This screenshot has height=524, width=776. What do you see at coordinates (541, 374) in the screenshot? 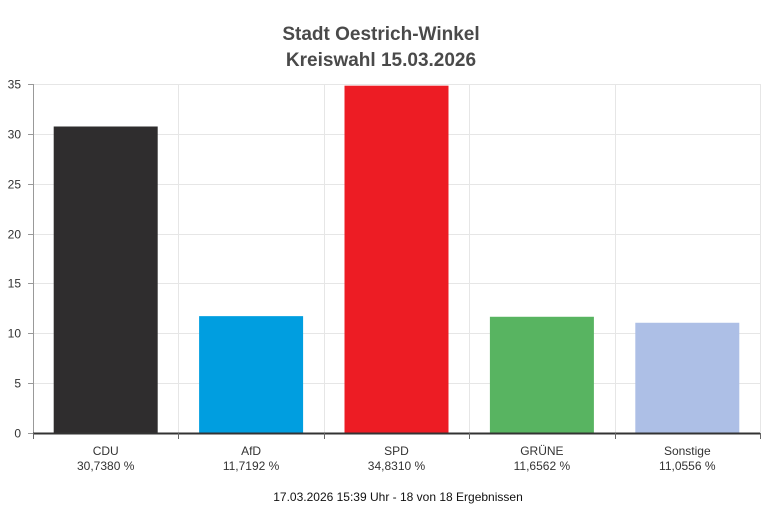
I see `bar-grüne` at bounding box center [541, 374].